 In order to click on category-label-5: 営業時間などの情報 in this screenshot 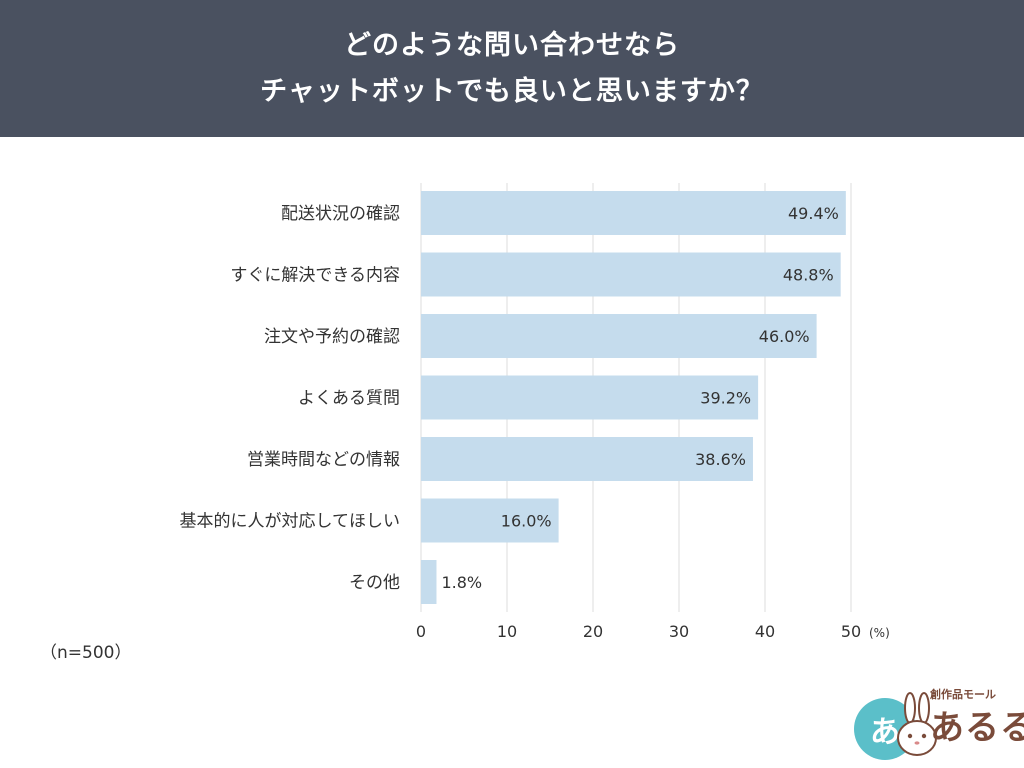, I will do `click(323, 460)`.